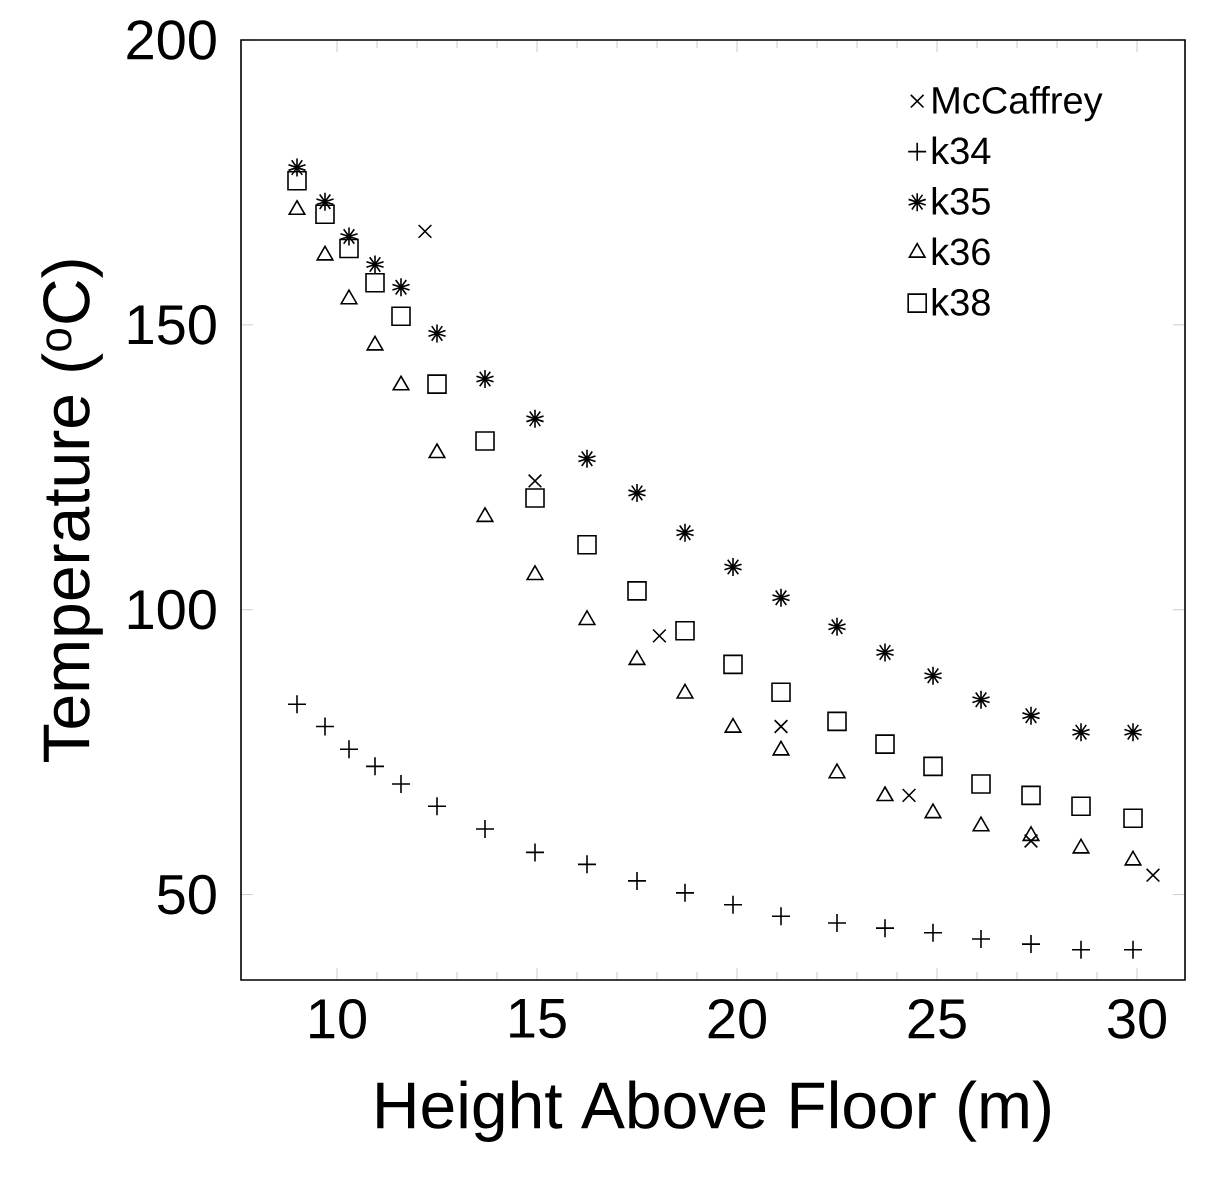 This screenshot has height=1195, width=1229. What do you see at coordinates (538, 1019) in the screenshot?
I see `x-tick-label: 15` at bounding box center [538, 1019].